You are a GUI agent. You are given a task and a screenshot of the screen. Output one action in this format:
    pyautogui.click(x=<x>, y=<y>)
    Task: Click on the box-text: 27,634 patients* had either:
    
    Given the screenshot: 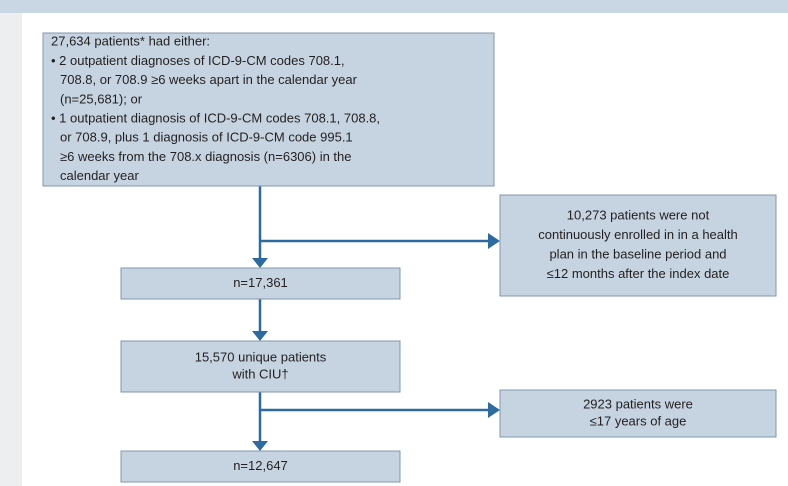 What is the action you would take?
    pyautogui.click(x=130, y=41)
    